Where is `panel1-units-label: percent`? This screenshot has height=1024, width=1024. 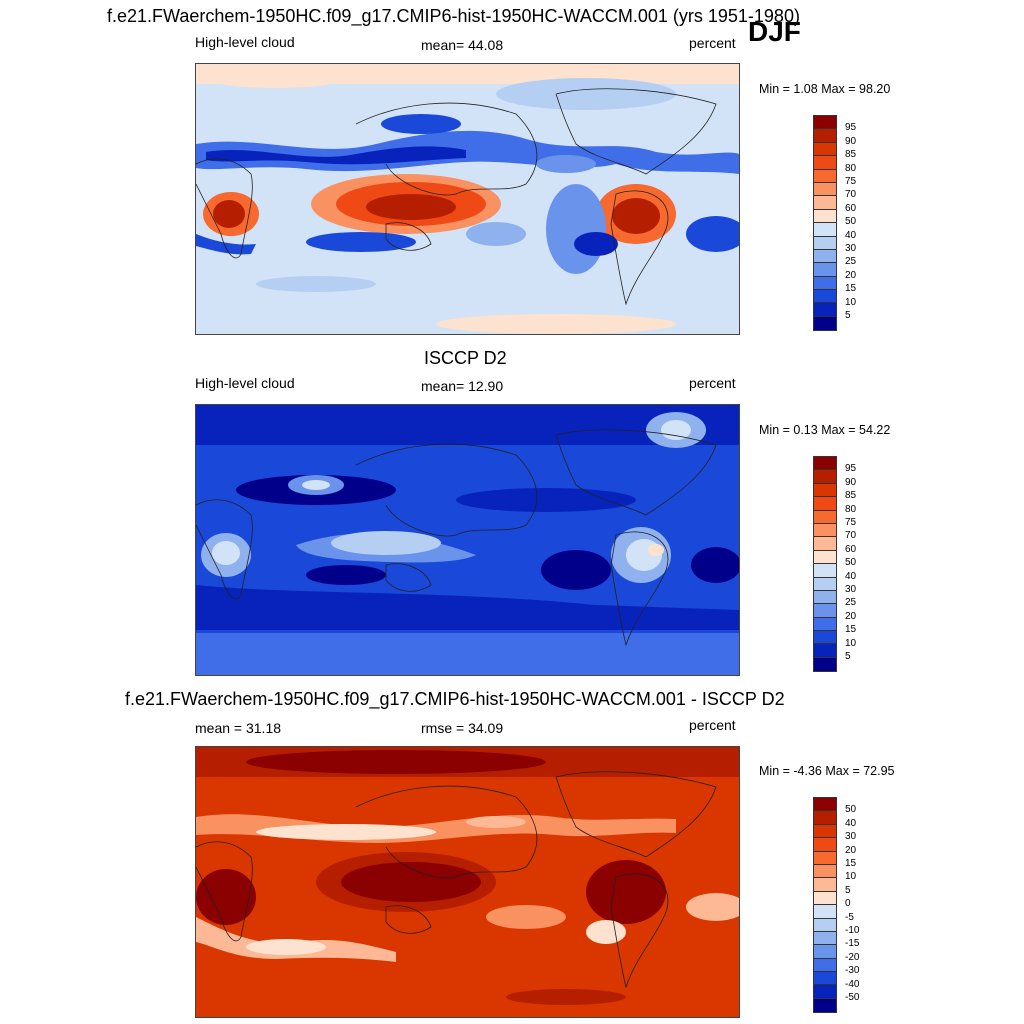 panel1-units-label: percent is located at coordinates (712, 43).